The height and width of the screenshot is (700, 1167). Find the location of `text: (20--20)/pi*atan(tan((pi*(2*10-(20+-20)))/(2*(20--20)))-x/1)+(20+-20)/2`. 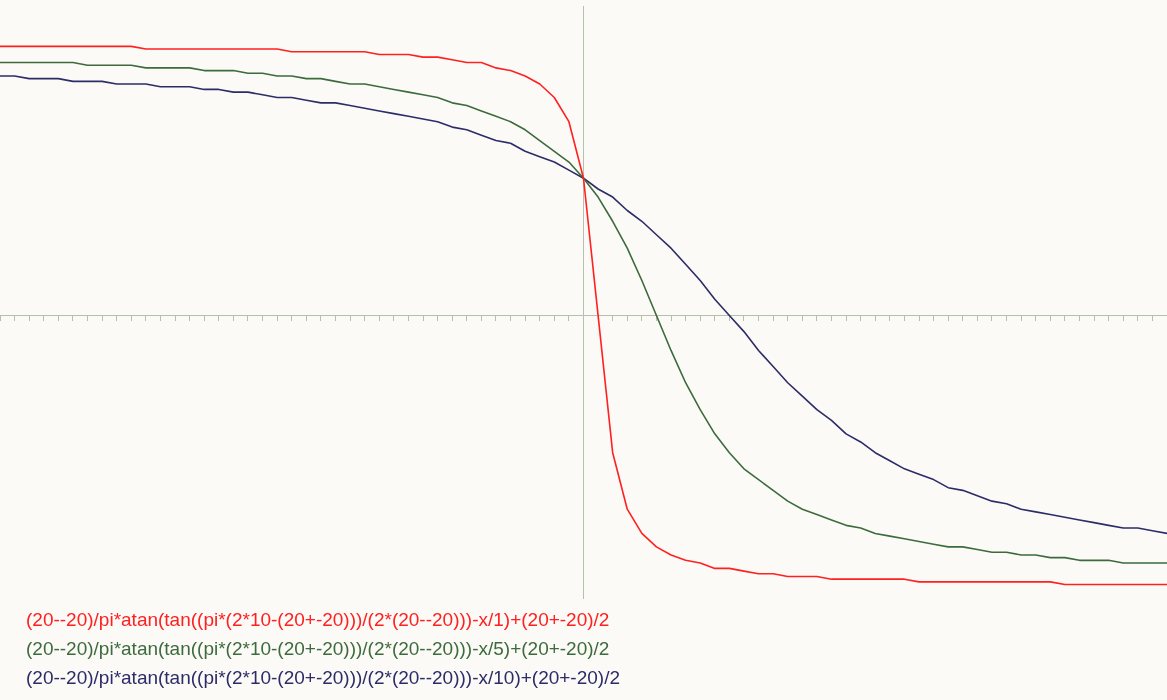

text: (20--20)/pi*atan(tan((pi*(2*10-(20+-20)))/(2*(20--20)))-x/1)+(20+-20)/2 is located at coordinates (318, 620).